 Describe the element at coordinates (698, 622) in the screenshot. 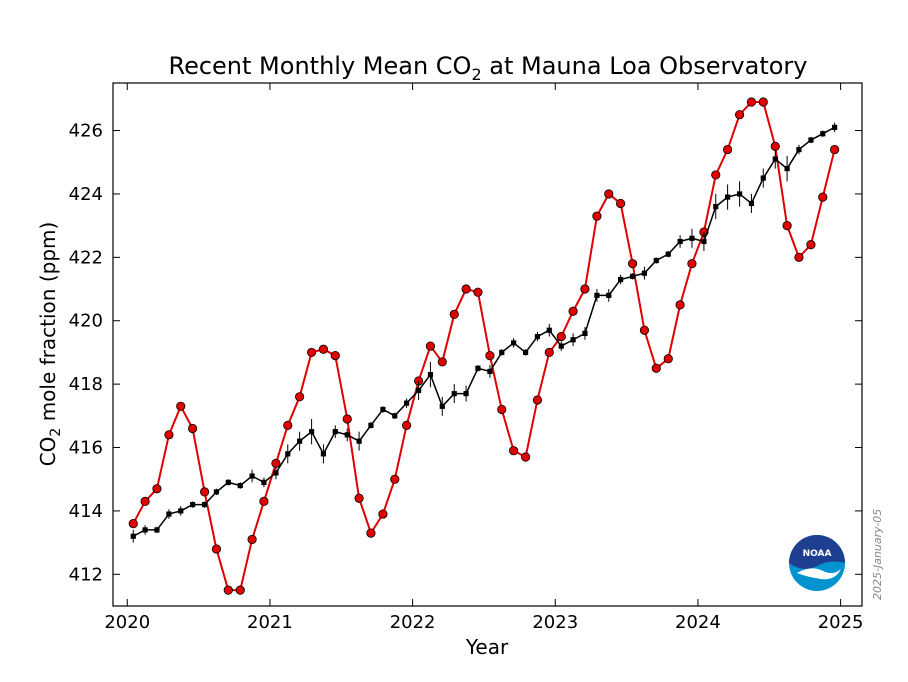

I see `x-tick-label: 2024` at that location.